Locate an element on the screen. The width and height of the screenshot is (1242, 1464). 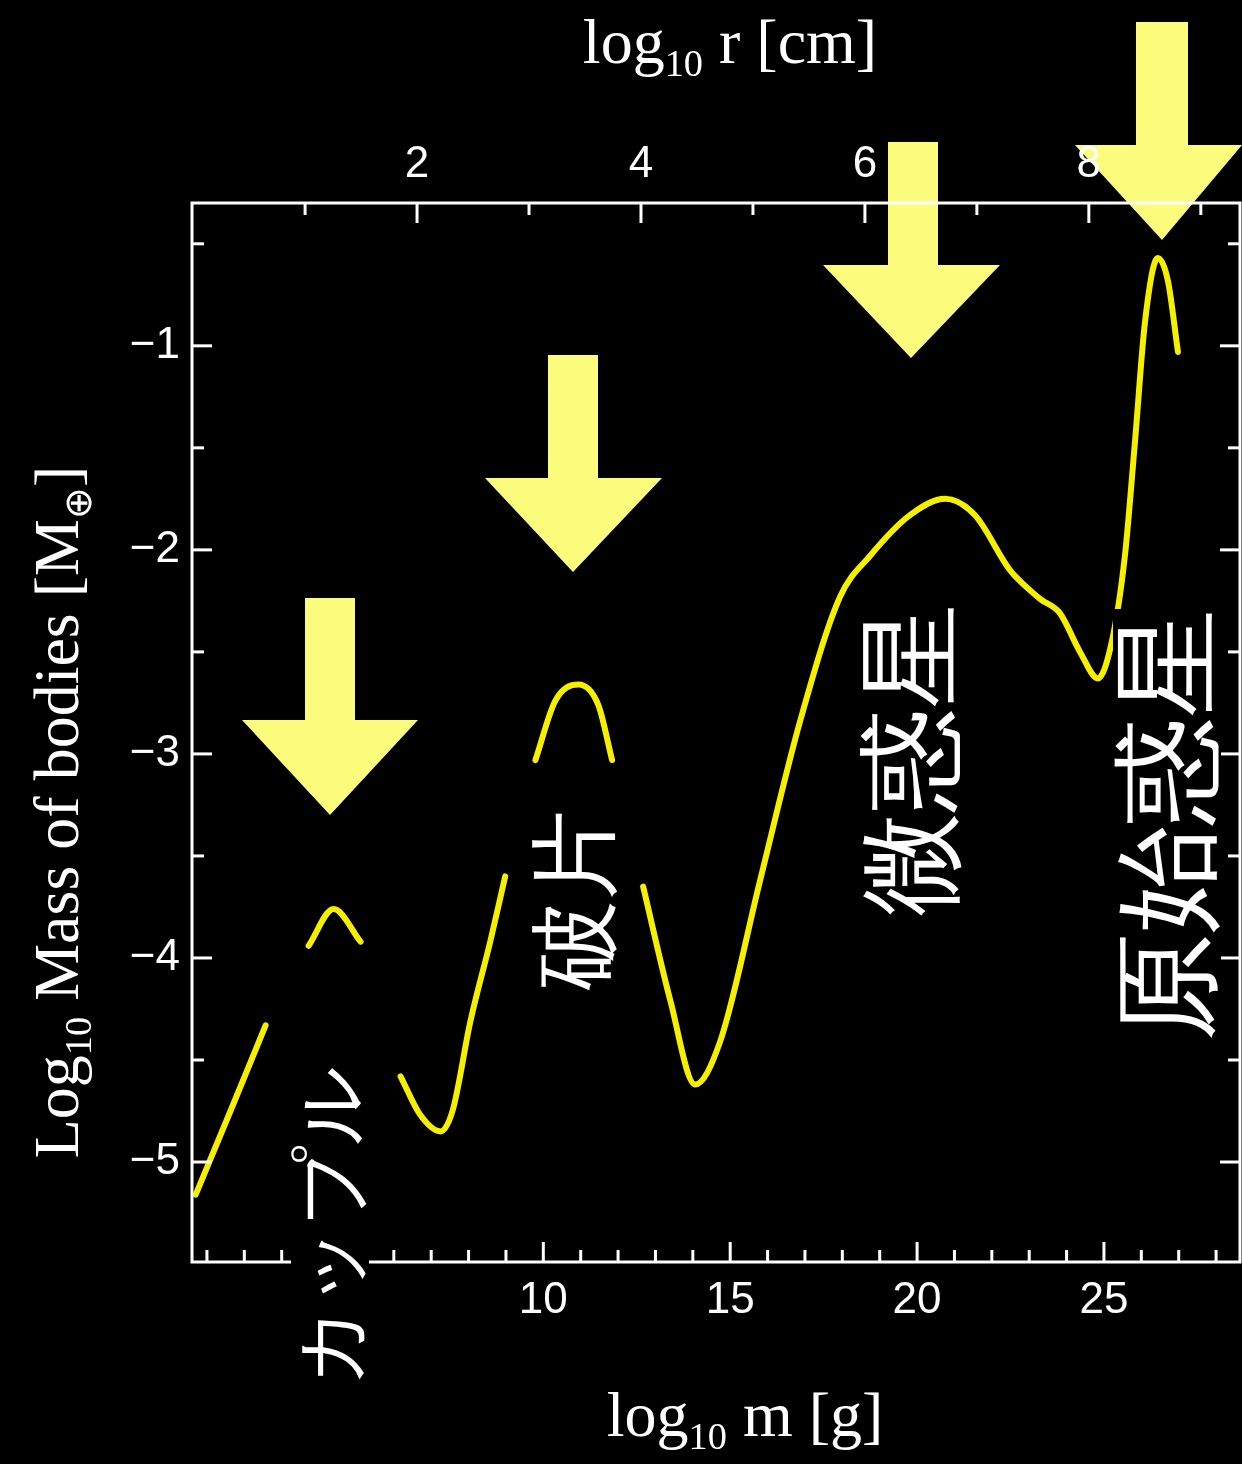
x-axis-title: log$_{10}$ m [g] is located at coordinates (745, 1418).